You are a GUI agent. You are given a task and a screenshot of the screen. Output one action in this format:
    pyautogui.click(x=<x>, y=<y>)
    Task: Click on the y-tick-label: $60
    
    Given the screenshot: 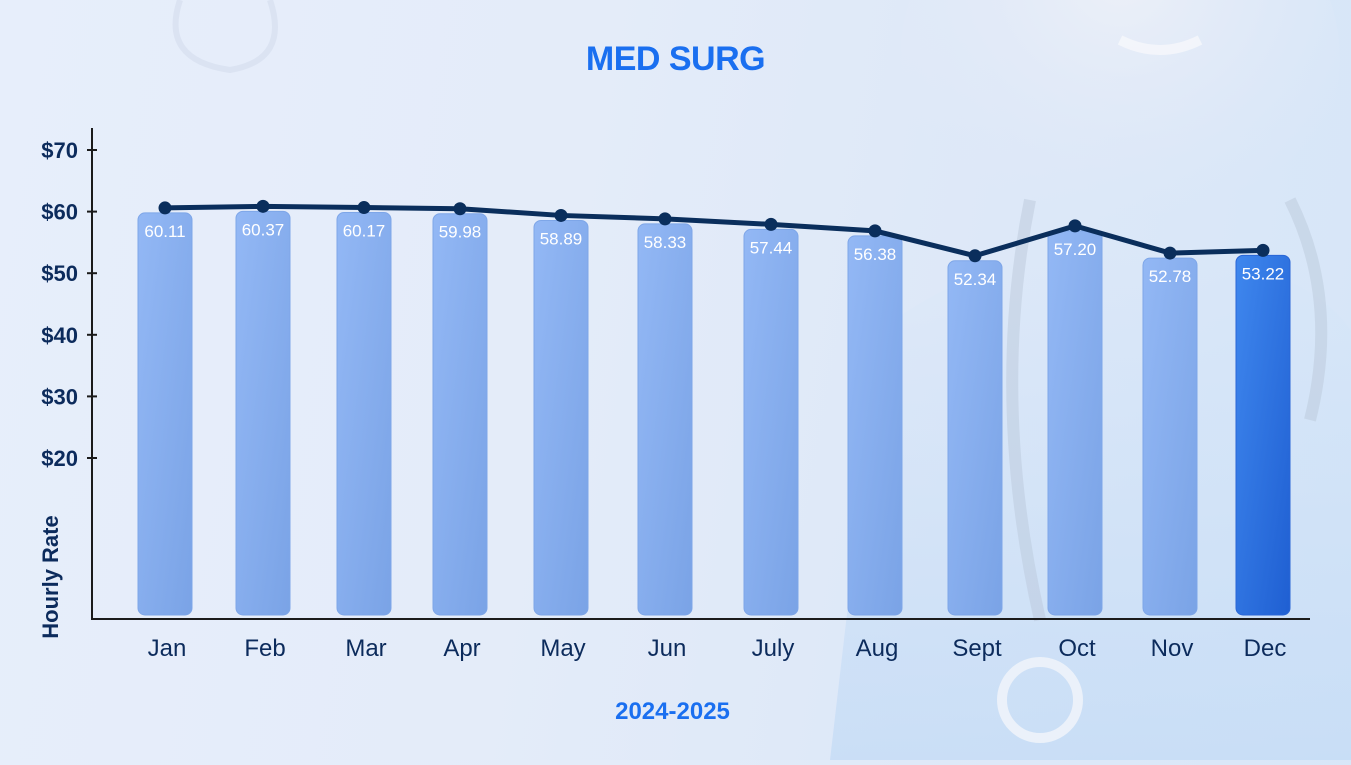 What is the action you would take?
    pyautogui.click(x=59, y=212)
    